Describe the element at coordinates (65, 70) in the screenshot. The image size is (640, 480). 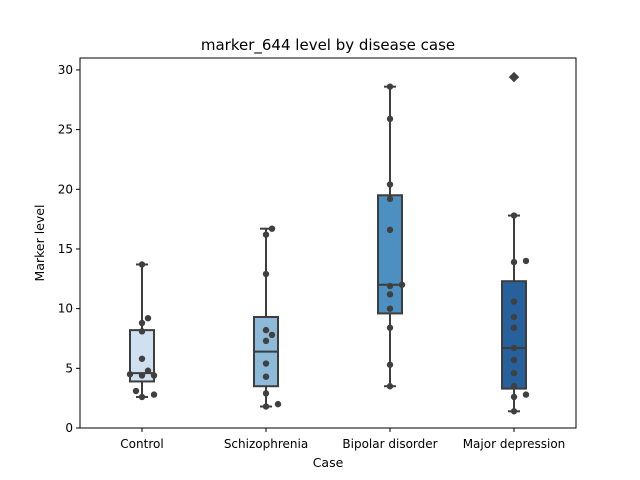
I see `y-tick-label: 30` at that location.